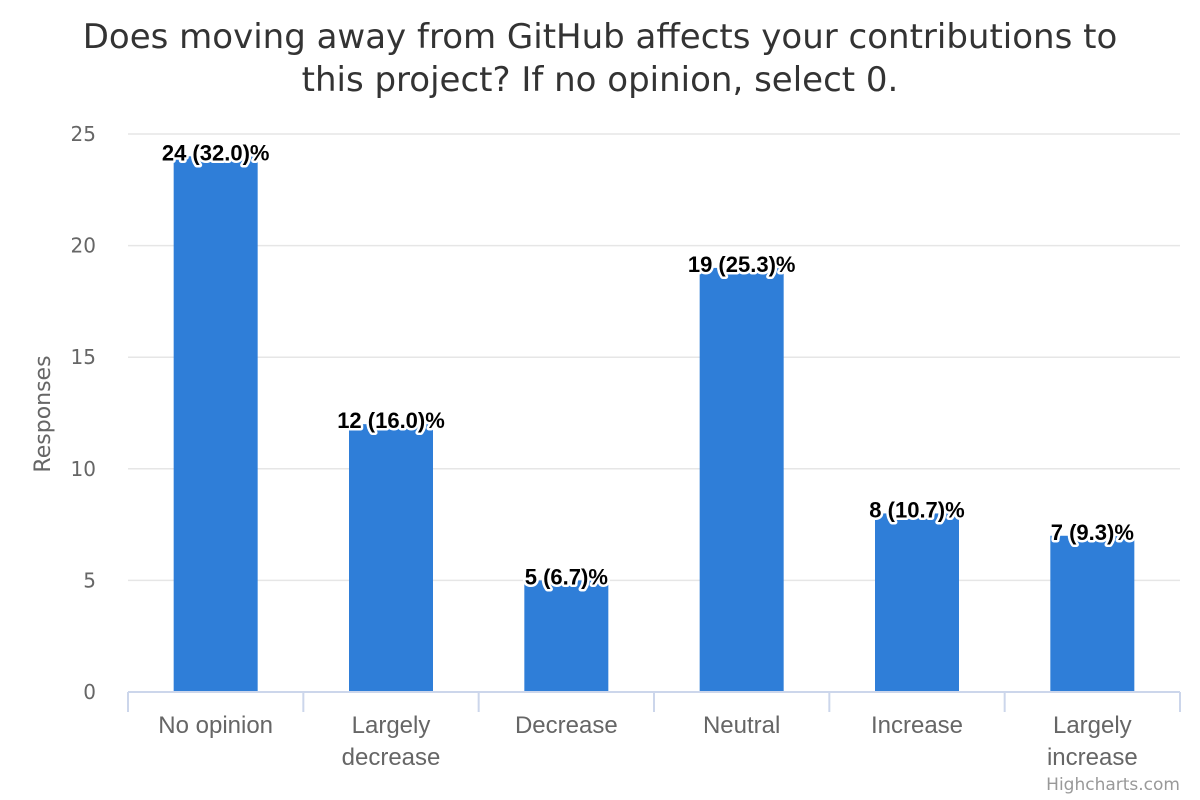 This screenshot has width=1200, height=800. Describe the element at coordinates (43, 413) in the screenshot. I see `y-axis-label: Responses` at that location.